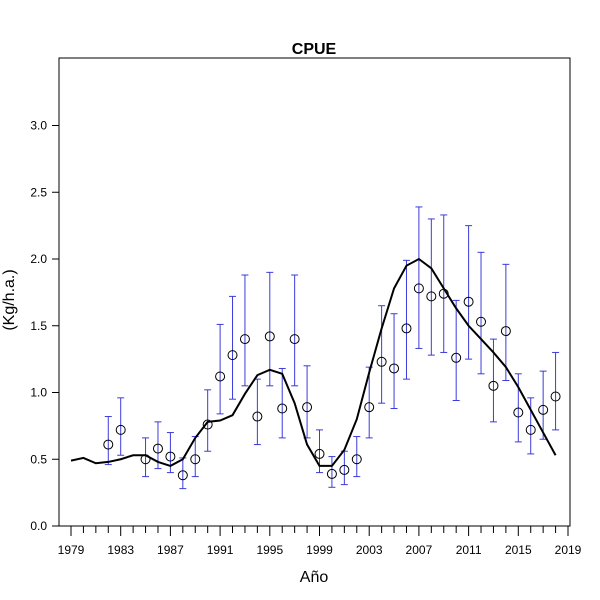 This screenshot has width=600, height=600. I want to click on x-tick-label: 2015, so click(518, 550).